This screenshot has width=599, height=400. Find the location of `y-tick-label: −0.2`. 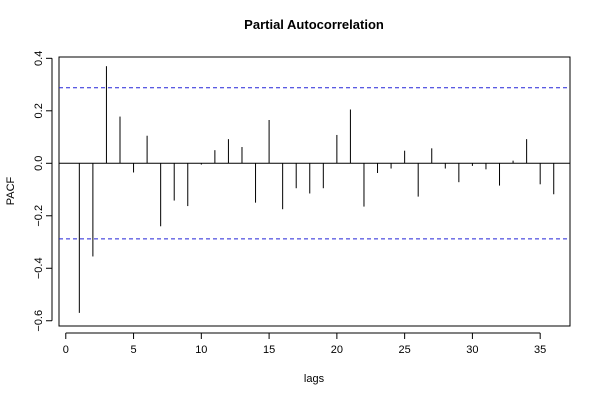

y-tick-label: −0.2 is located at coordinates (39, 216).